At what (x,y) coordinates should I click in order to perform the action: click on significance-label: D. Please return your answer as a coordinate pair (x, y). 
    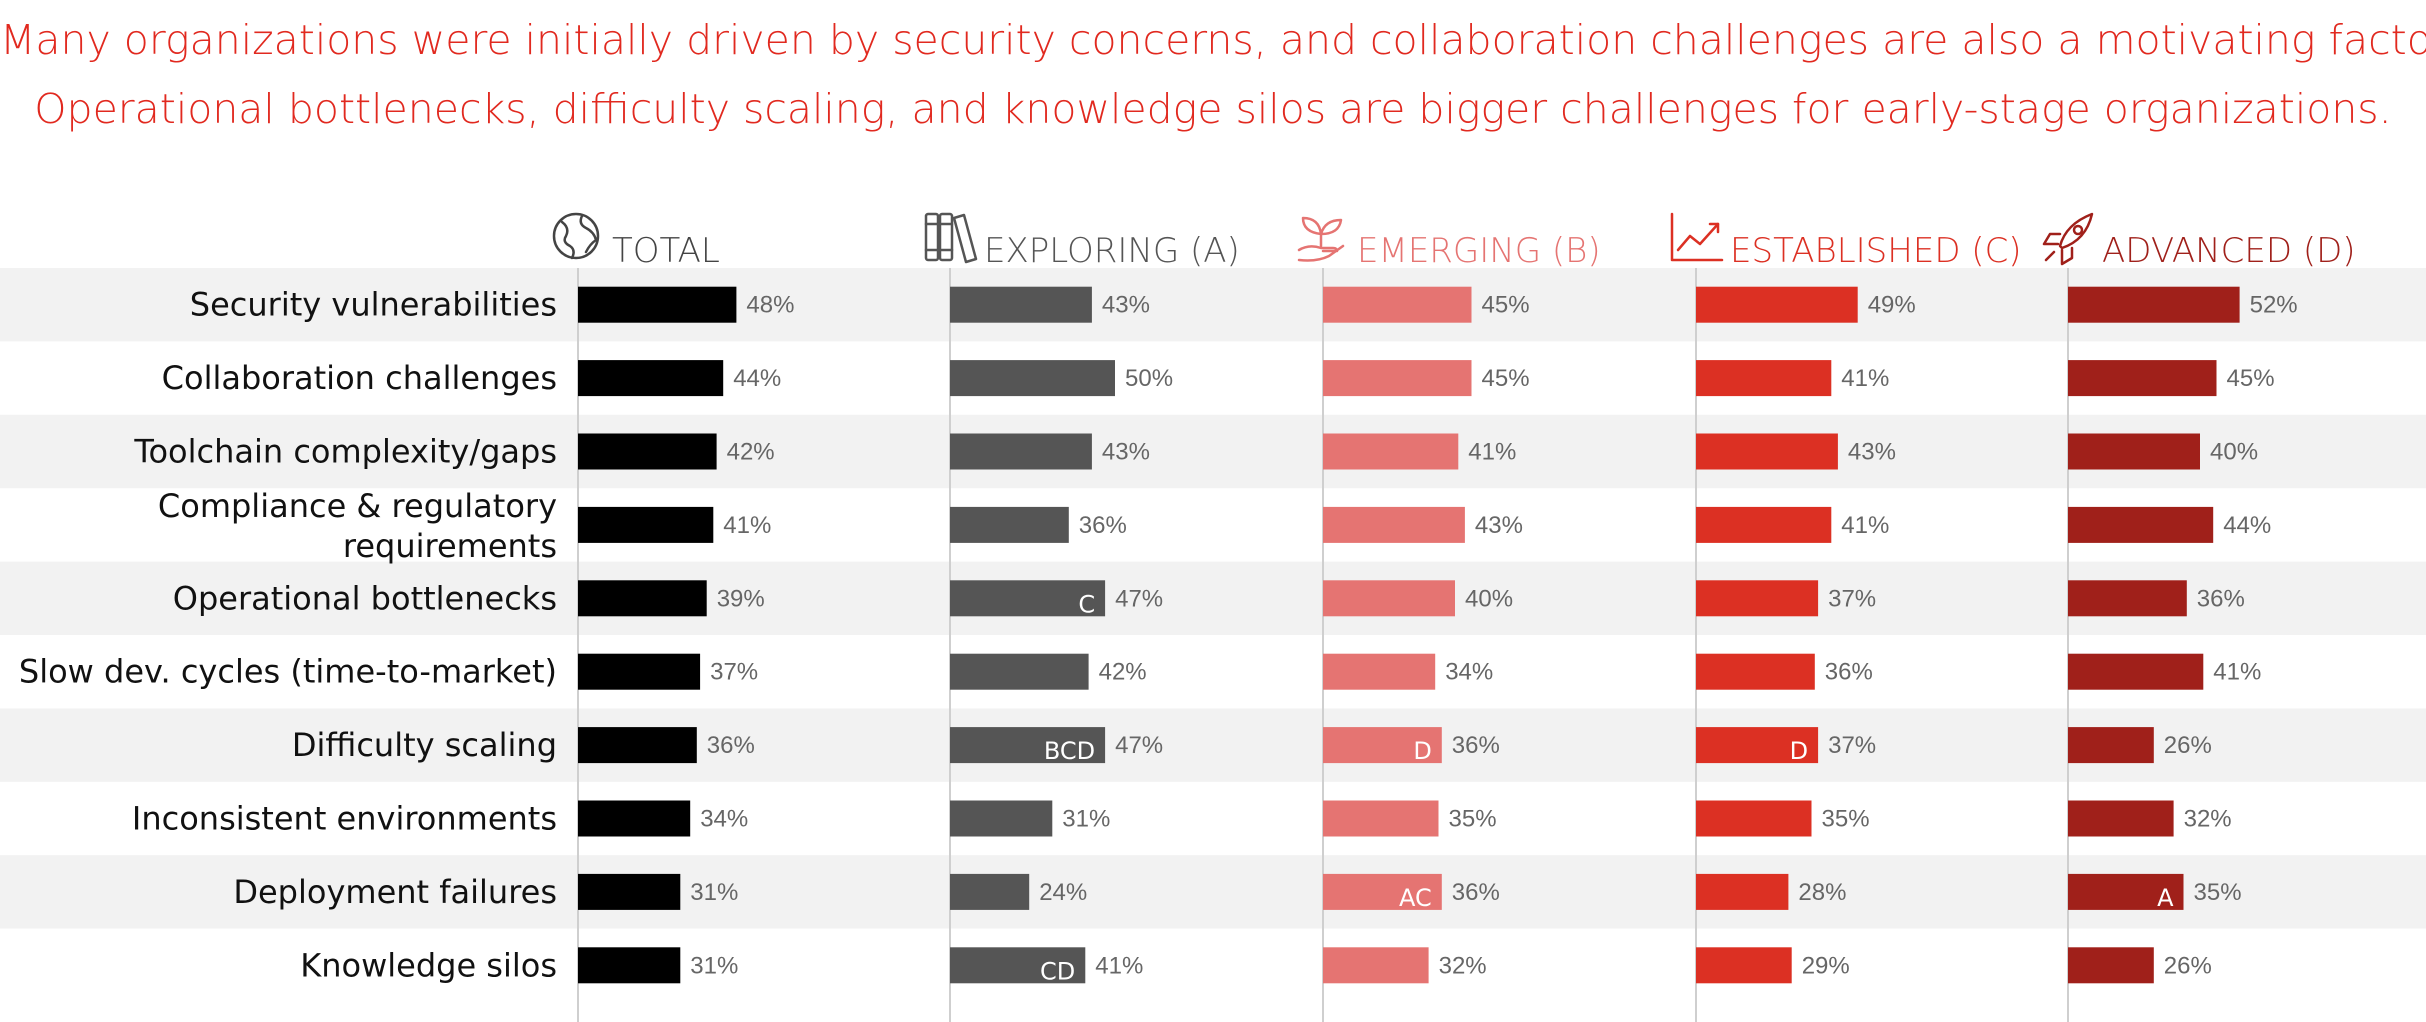
    Looking at the image, I should click on (1422, 751).